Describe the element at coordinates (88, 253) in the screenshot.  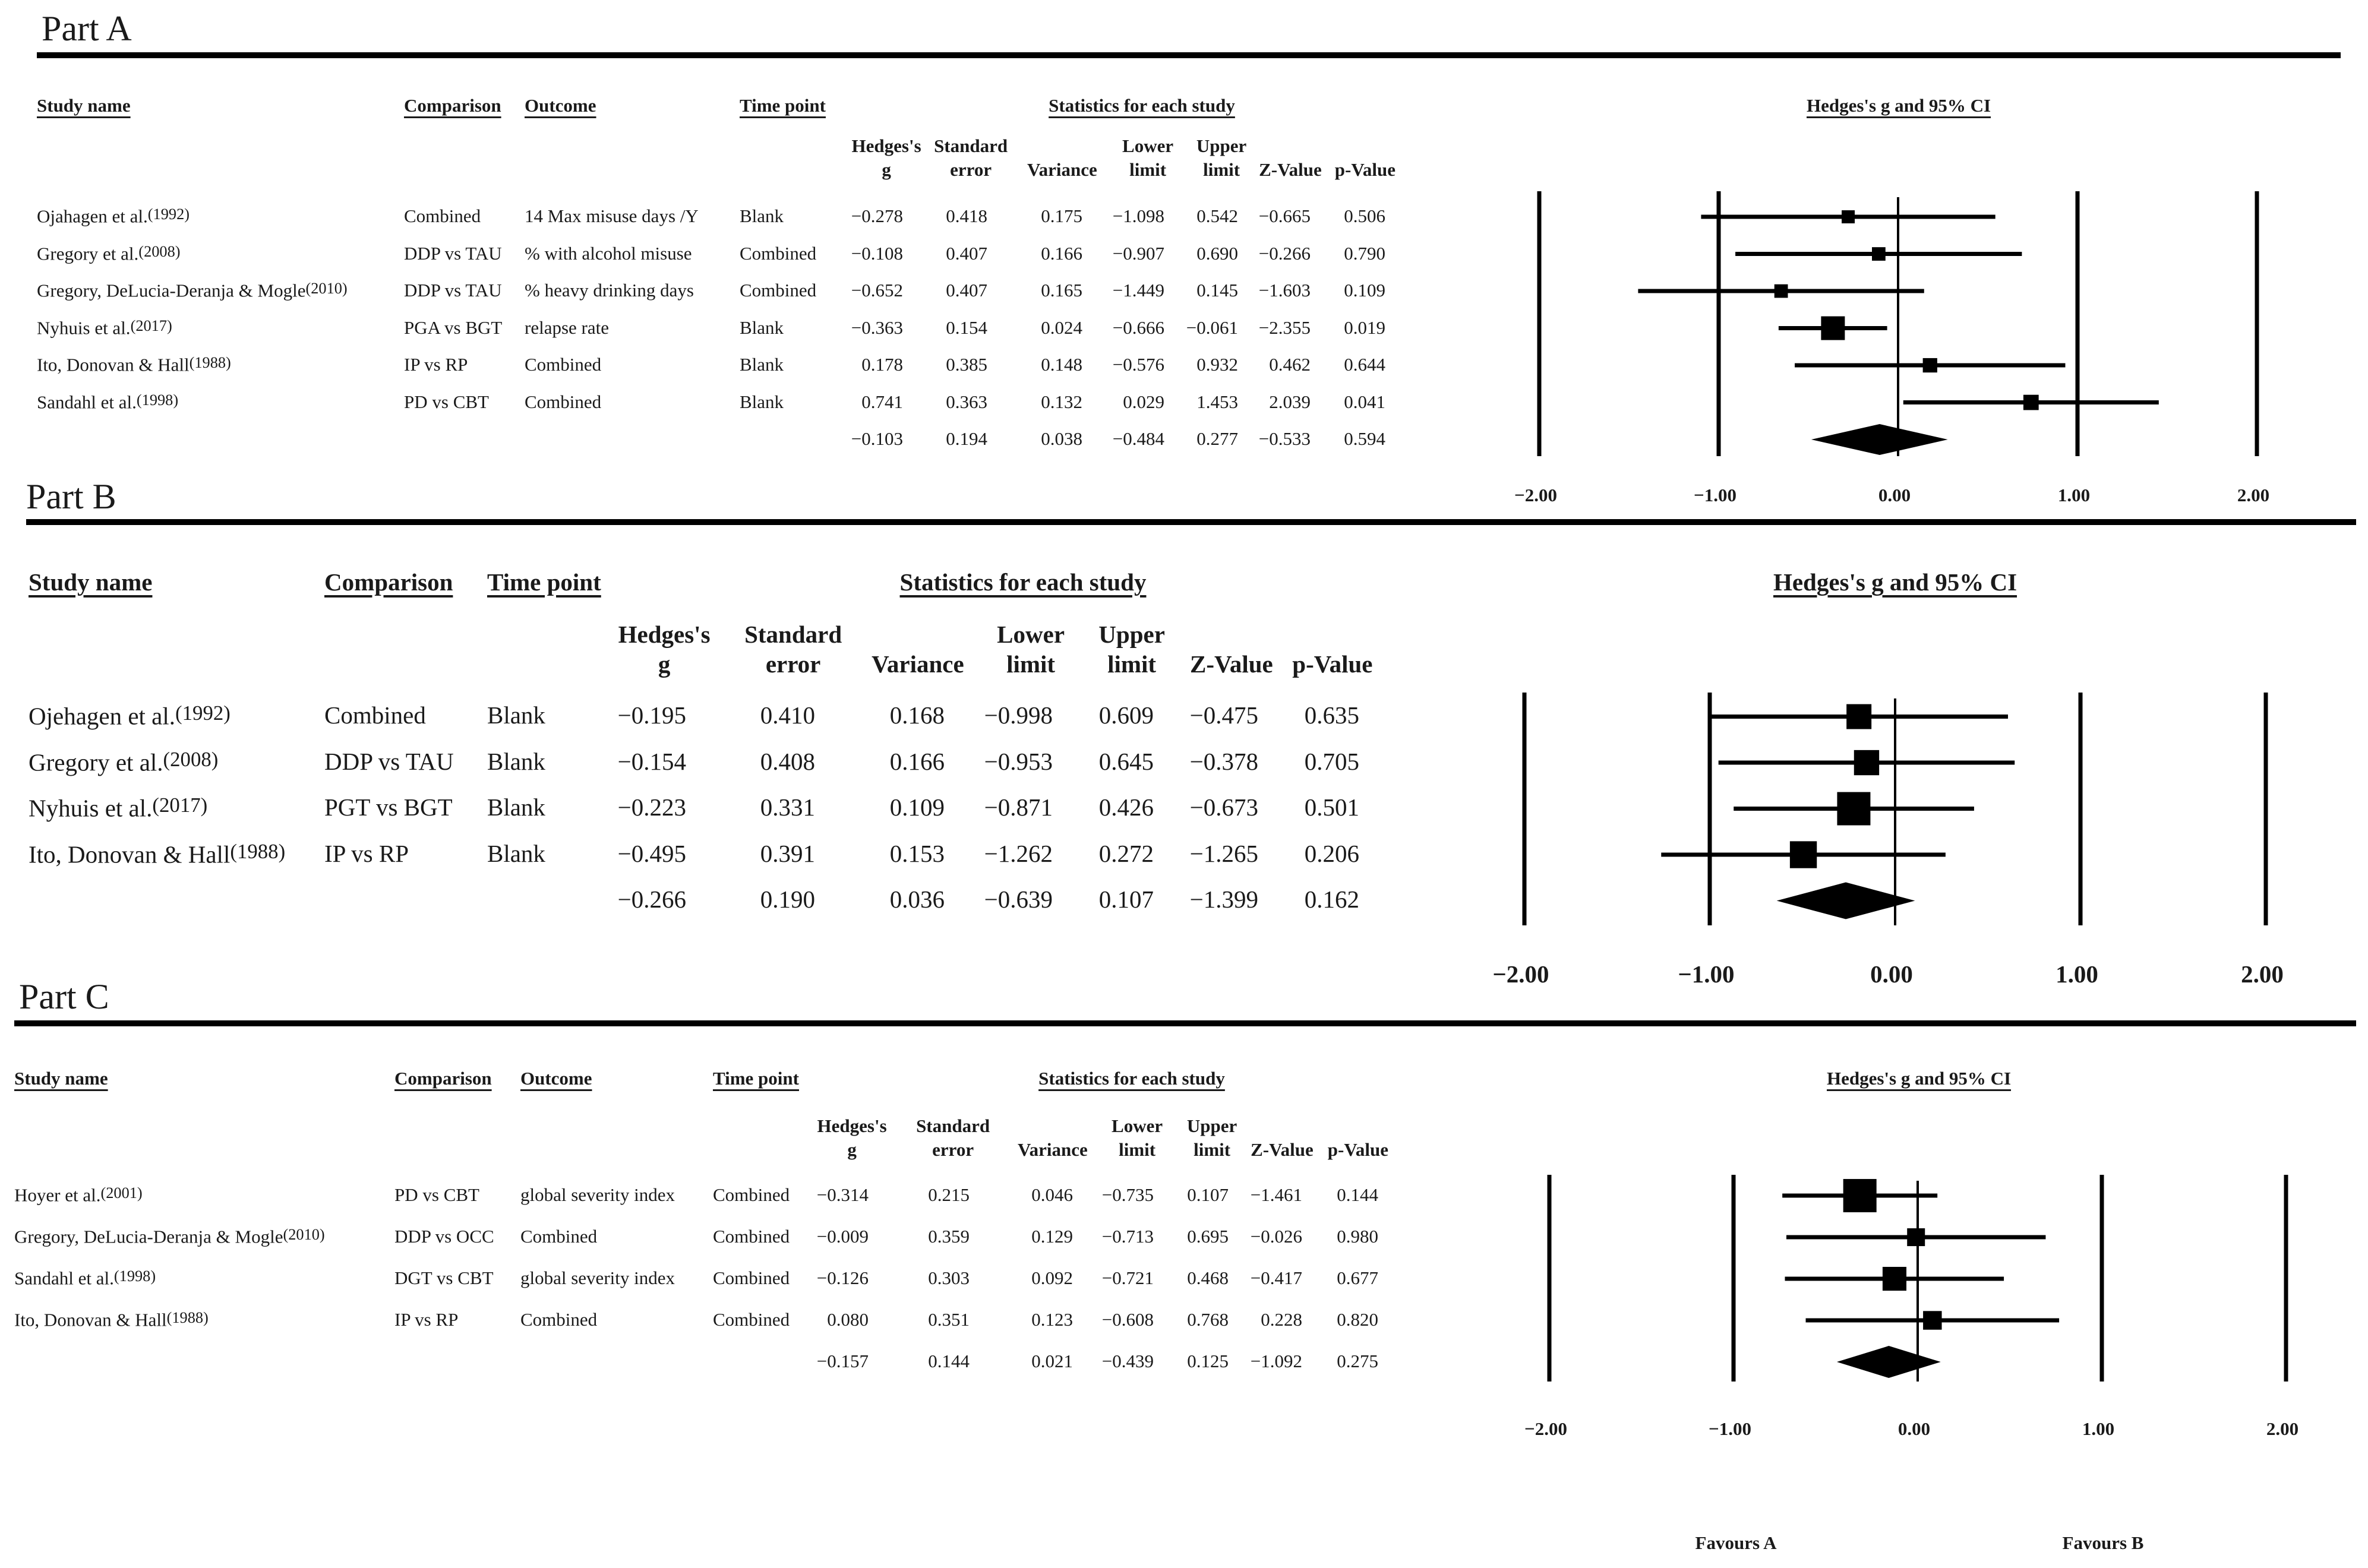
I see `study-name-text: Gregory et al.` at that location.